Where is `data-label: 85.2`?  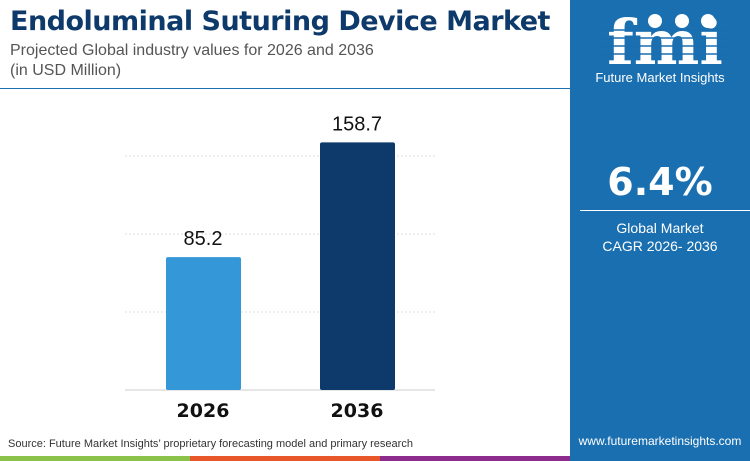 data-label: 85.2 is located at coordinates (203, 239).